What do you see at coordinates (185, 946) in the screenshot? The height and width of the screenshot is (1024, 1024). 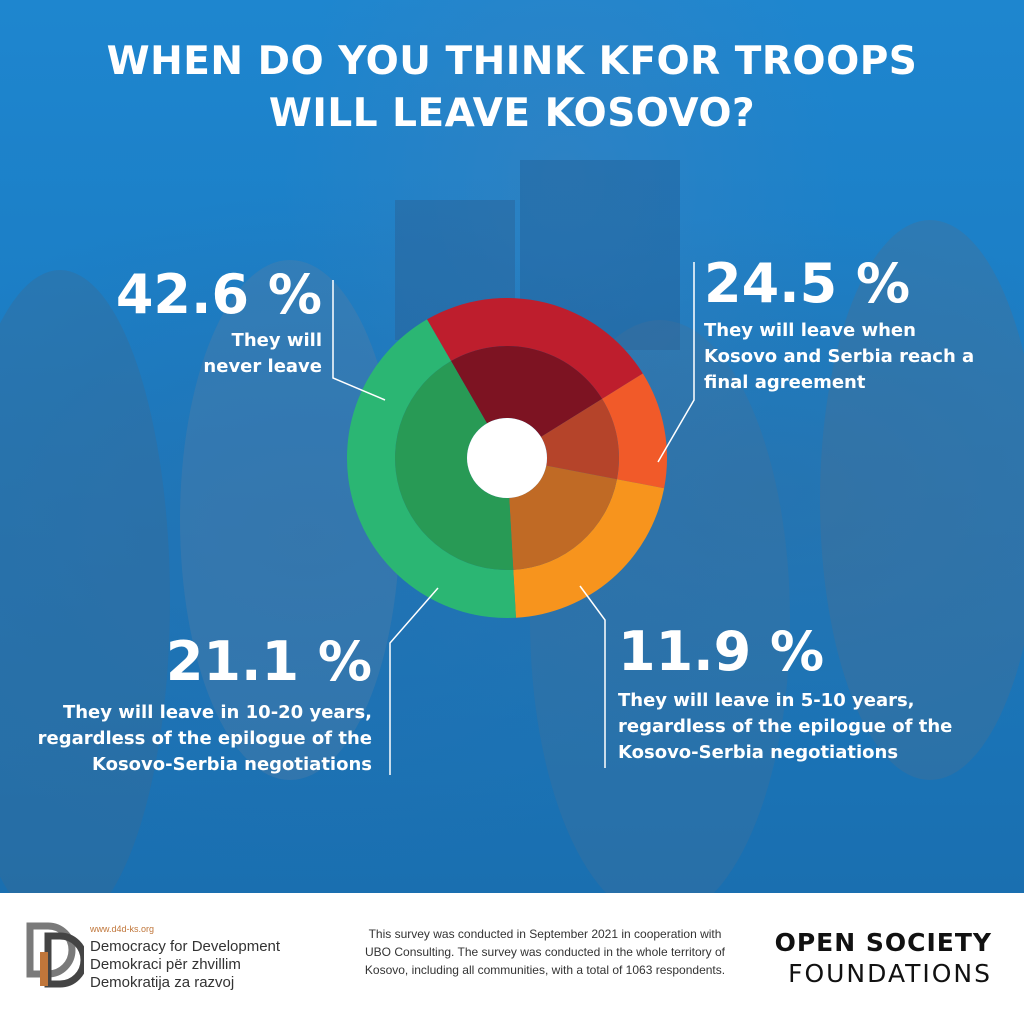 I see `org-name-en: Democracy for Development` at bounding box center [185, 946].